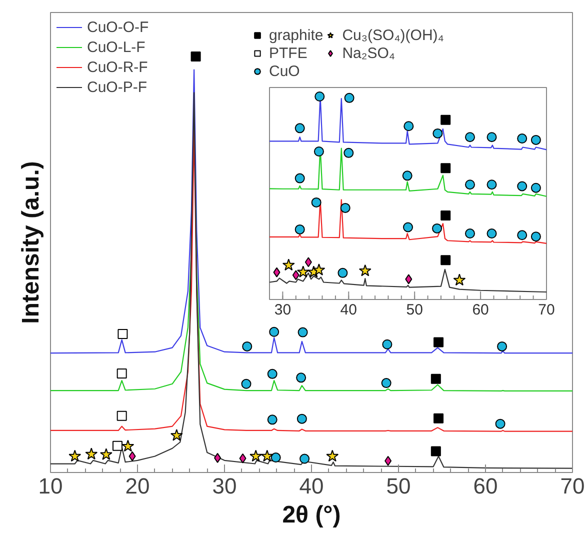  Describe the element at coordinates (117, 67) in the screenshot. I see `legend-label: CuO-R-F` at that location.